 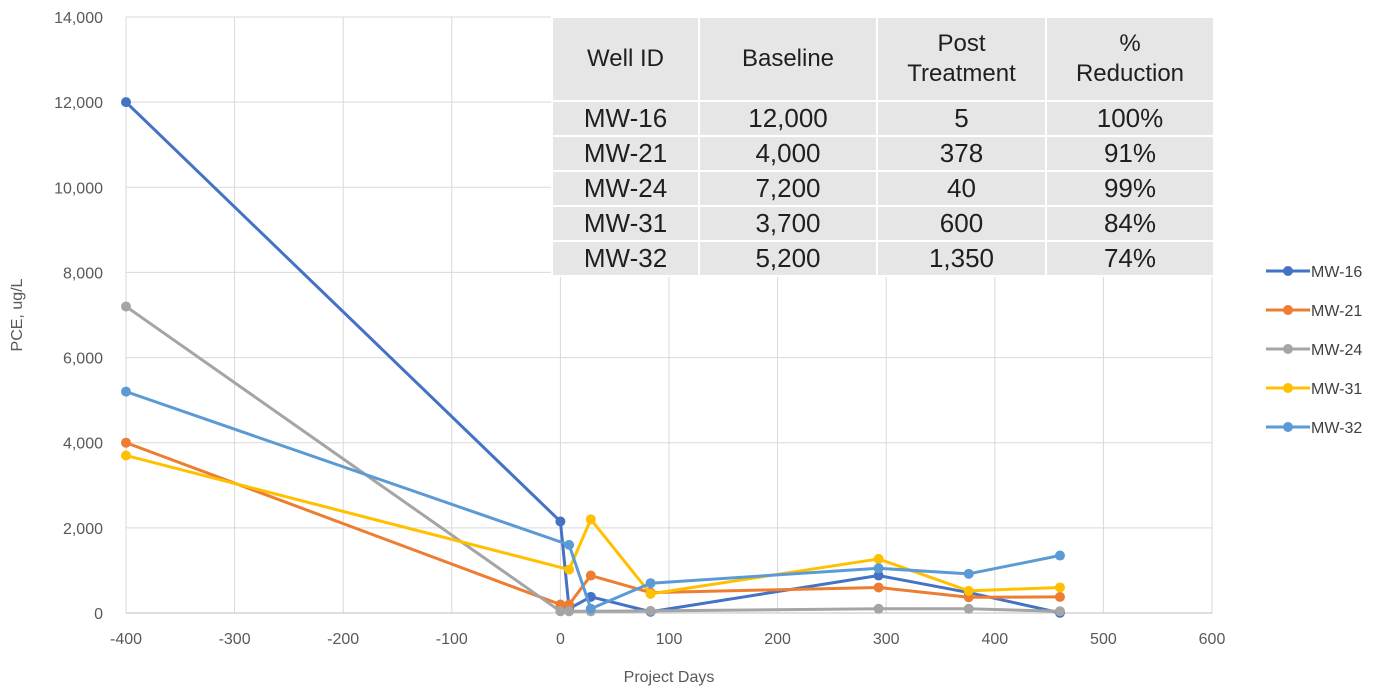 I want to click on table-row: MW-24 7,200 40 99%, so click(x=883, y=188).